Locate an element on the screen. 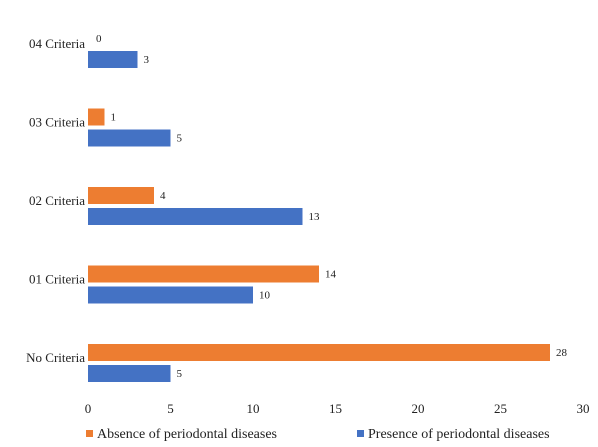 The width and height of the screenshot is (598, 447). category-label: 01 Criteria is located at coordinates (57, 278).